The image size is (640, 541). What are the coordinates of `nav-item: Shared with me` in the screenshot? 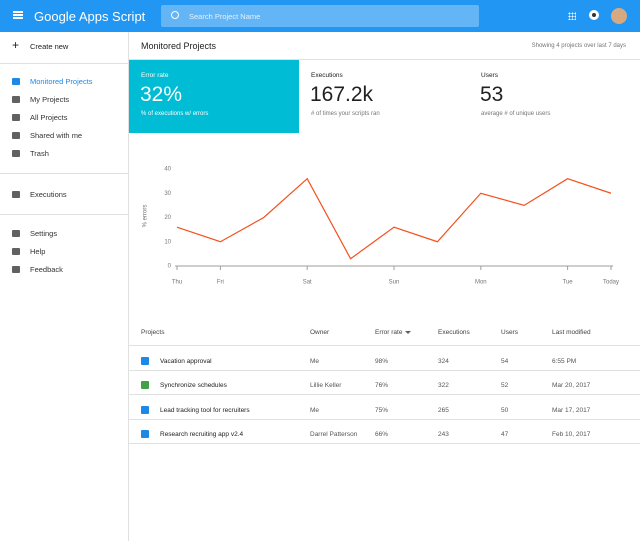 It's located at (56, 135).